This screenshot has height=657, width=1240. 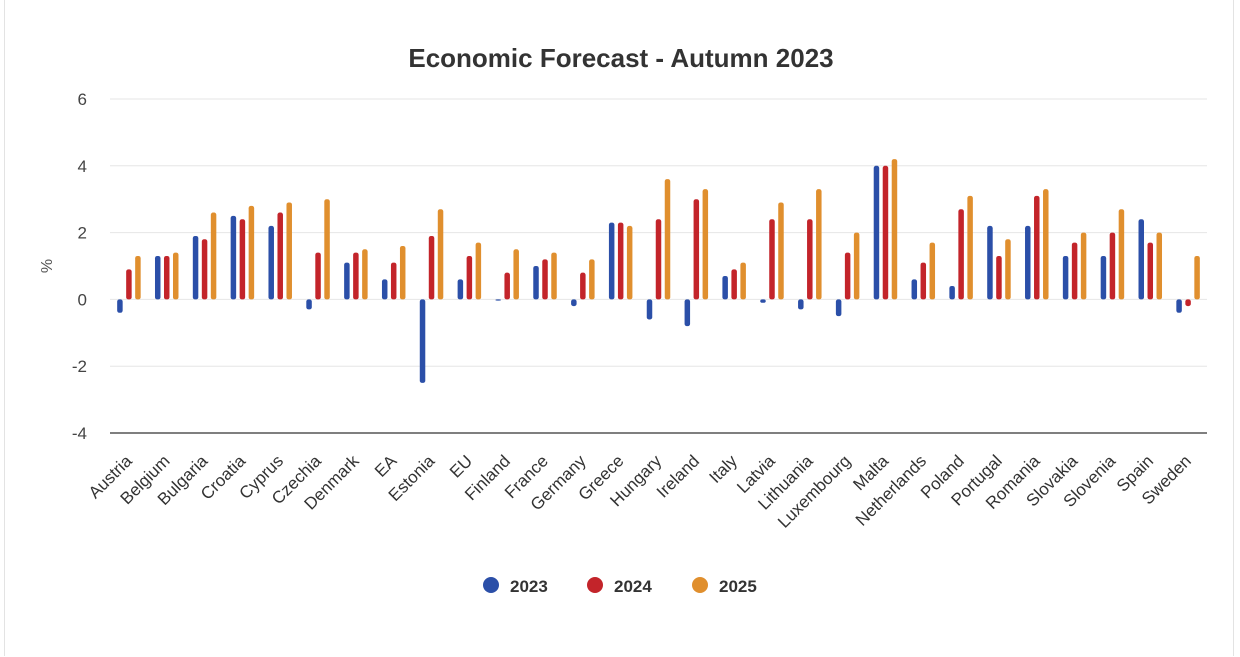 What do you see at coordinates (82, 233) in the screenshot?
I see `y-tick-label: 2` at bounding box center [82, 233].